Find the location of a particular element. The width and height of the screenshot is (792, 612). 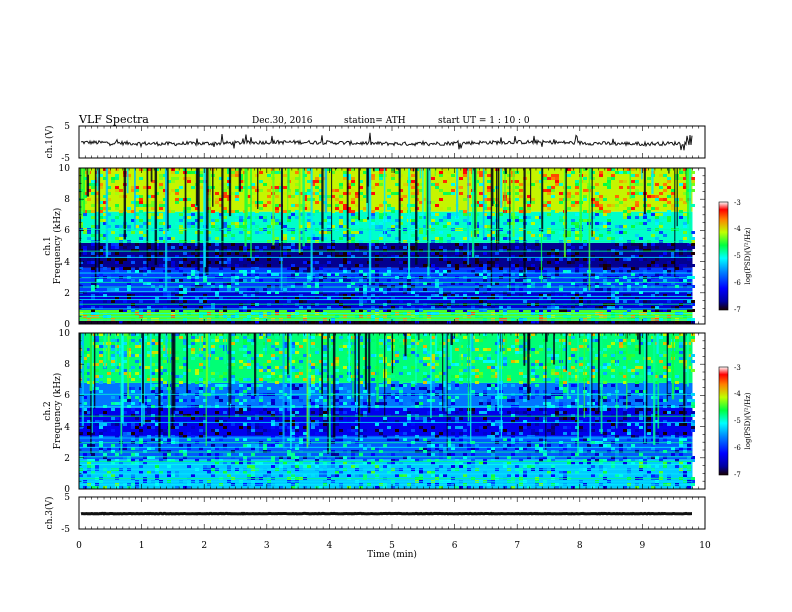

narrowband-line is located at coordinates (386, 304).